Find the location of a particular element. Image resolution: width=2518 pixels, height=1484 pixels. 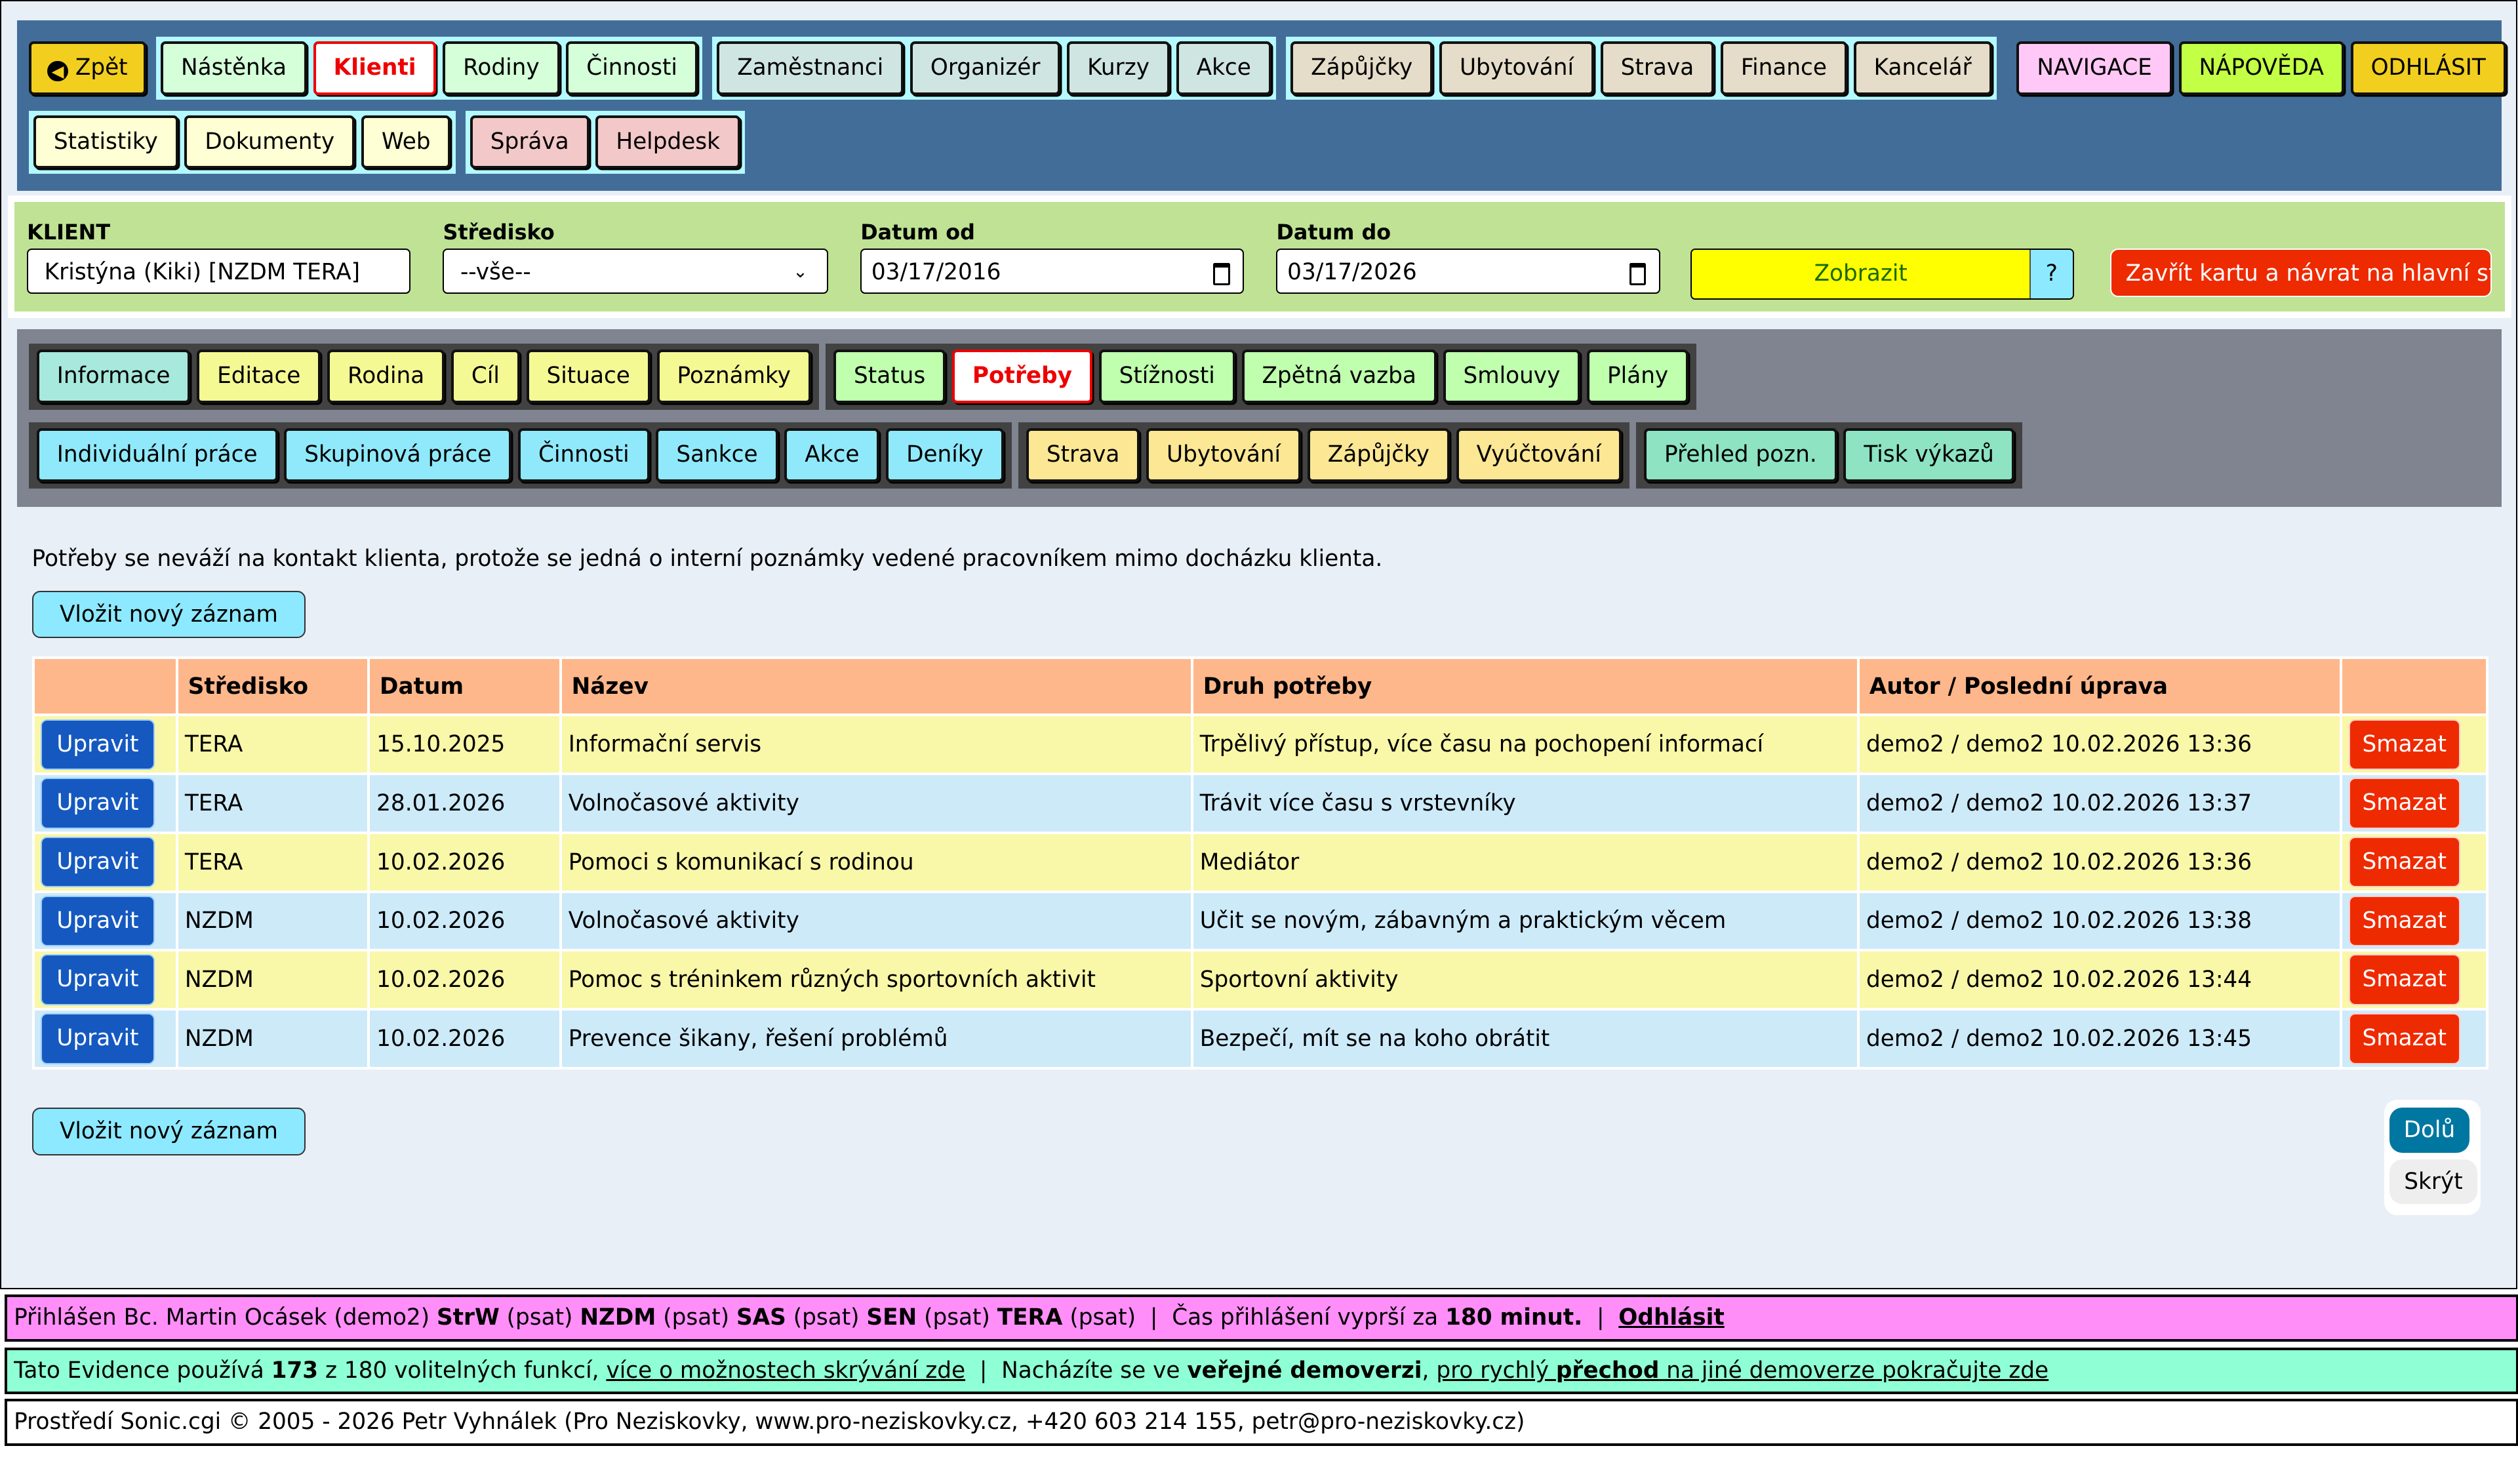

add-record-button-bottom: Vložit nový záznam is located at coordinates (169, 1131).